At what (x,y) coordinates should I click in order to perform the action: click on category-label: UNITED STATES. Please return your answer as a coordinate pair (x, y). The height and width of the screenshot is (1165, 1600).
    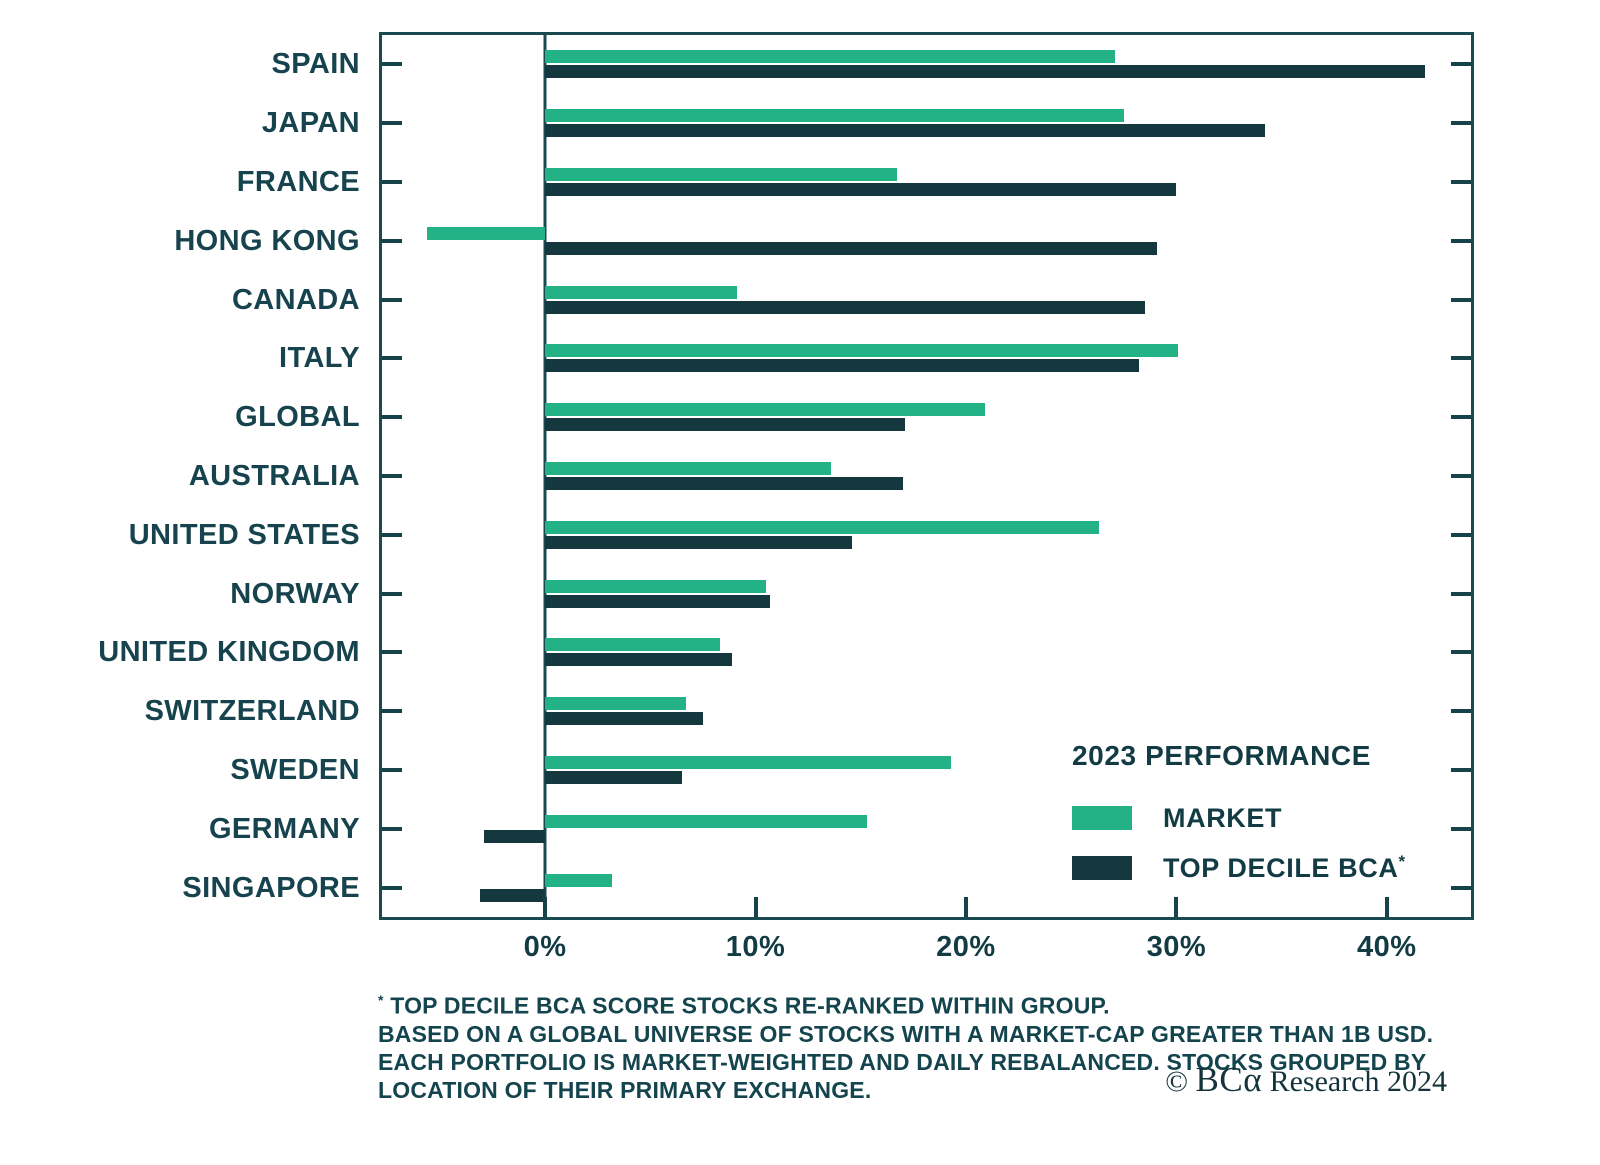
    Looking at the image, I should click on (244, 534).